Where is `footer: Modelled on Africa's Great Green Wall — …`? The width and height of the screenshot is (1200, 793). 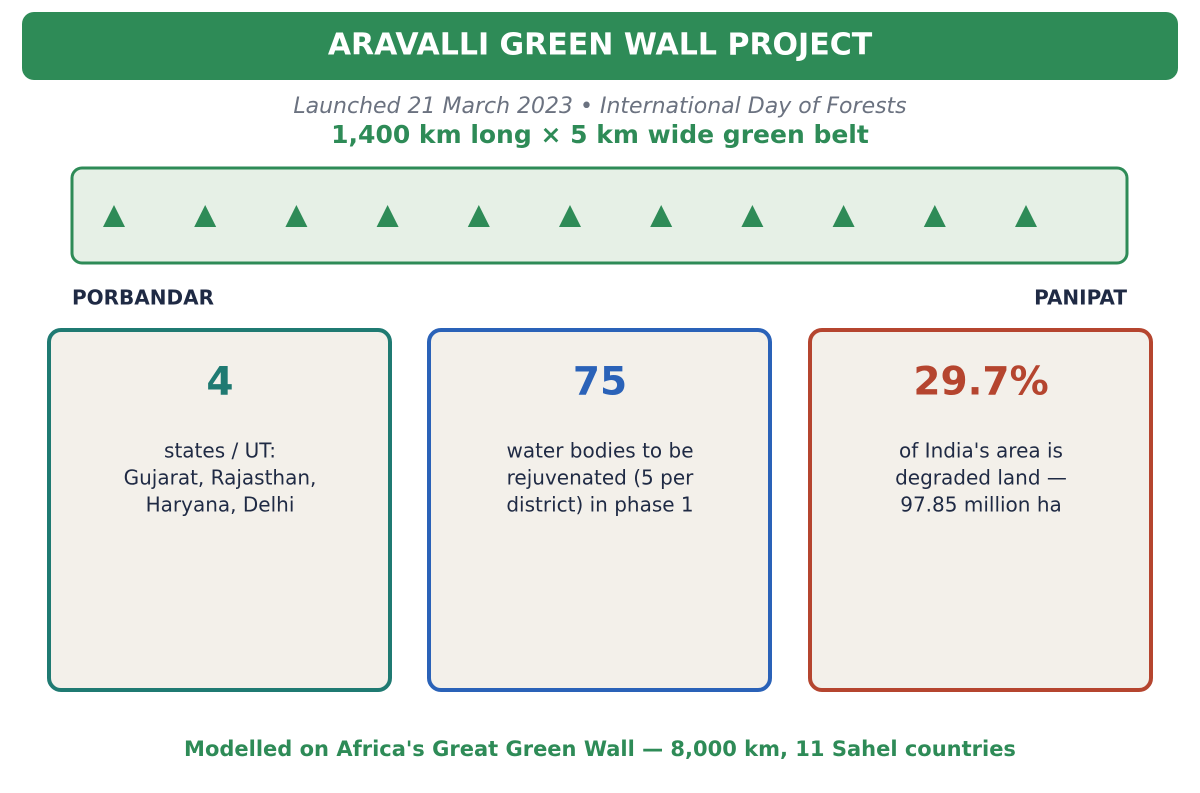
footer: Modelled on Africa's Great Green Wall — … is located at coordinates (600, 749).